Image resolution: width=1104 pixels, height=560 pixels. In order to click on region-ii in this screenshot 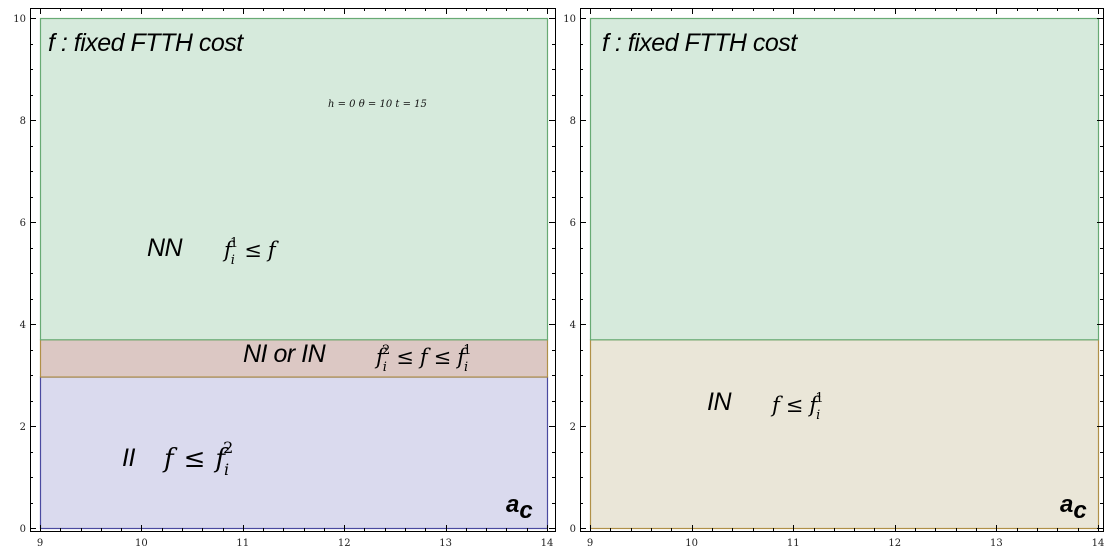, I will do `click(294, 453)`.